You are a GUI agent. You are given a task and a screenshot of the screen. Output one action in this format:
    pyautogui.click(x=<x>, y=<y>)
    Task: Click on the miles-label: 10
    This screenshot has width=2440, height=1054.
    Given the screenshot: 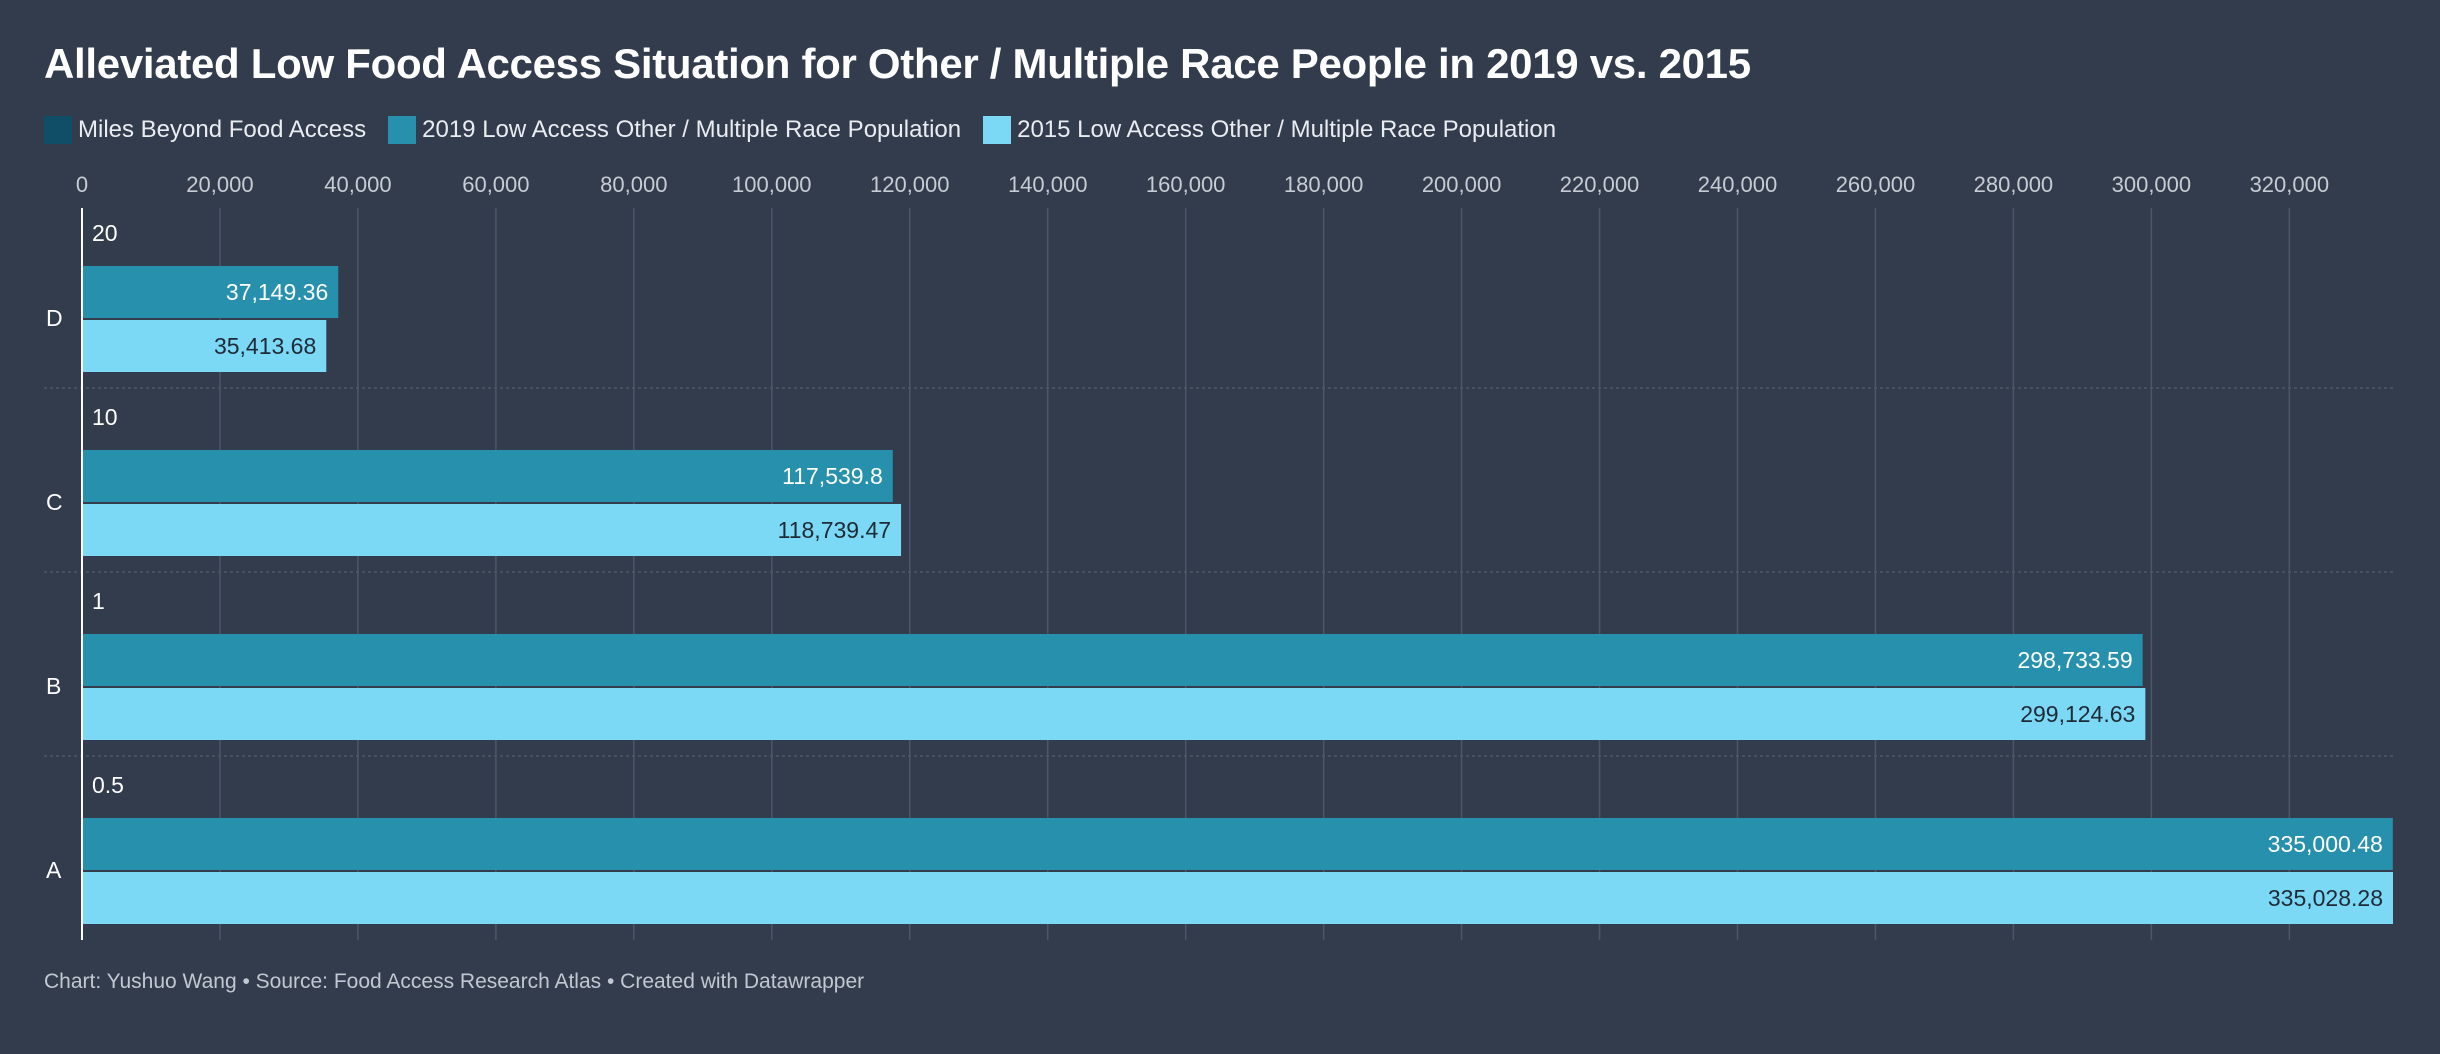 What is the action you would take?
    pyautogui.click(x=105, y=417)
    